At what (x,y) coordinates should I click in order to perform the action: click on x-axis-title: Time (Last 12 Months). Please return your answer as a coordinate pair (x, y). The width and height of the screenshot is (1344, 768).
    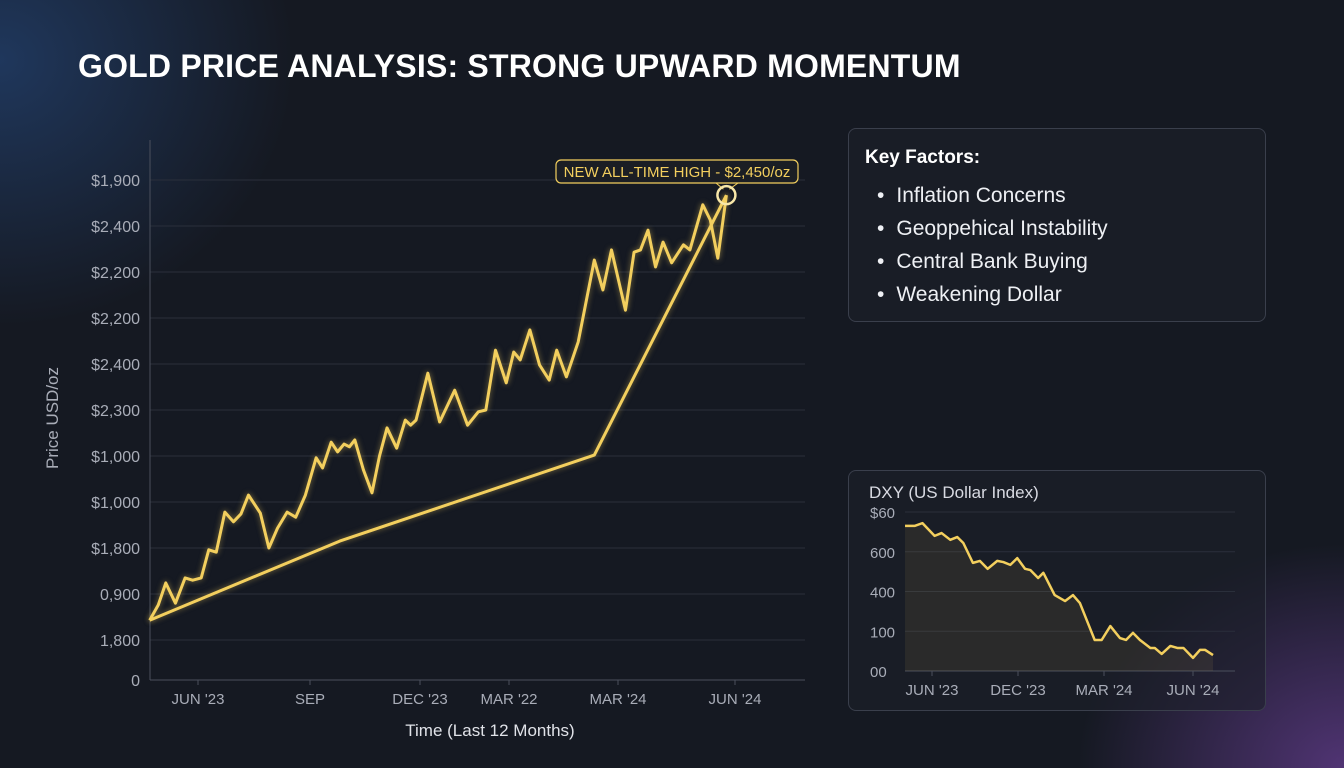
    Looking at the image, I should click on (489, 730).